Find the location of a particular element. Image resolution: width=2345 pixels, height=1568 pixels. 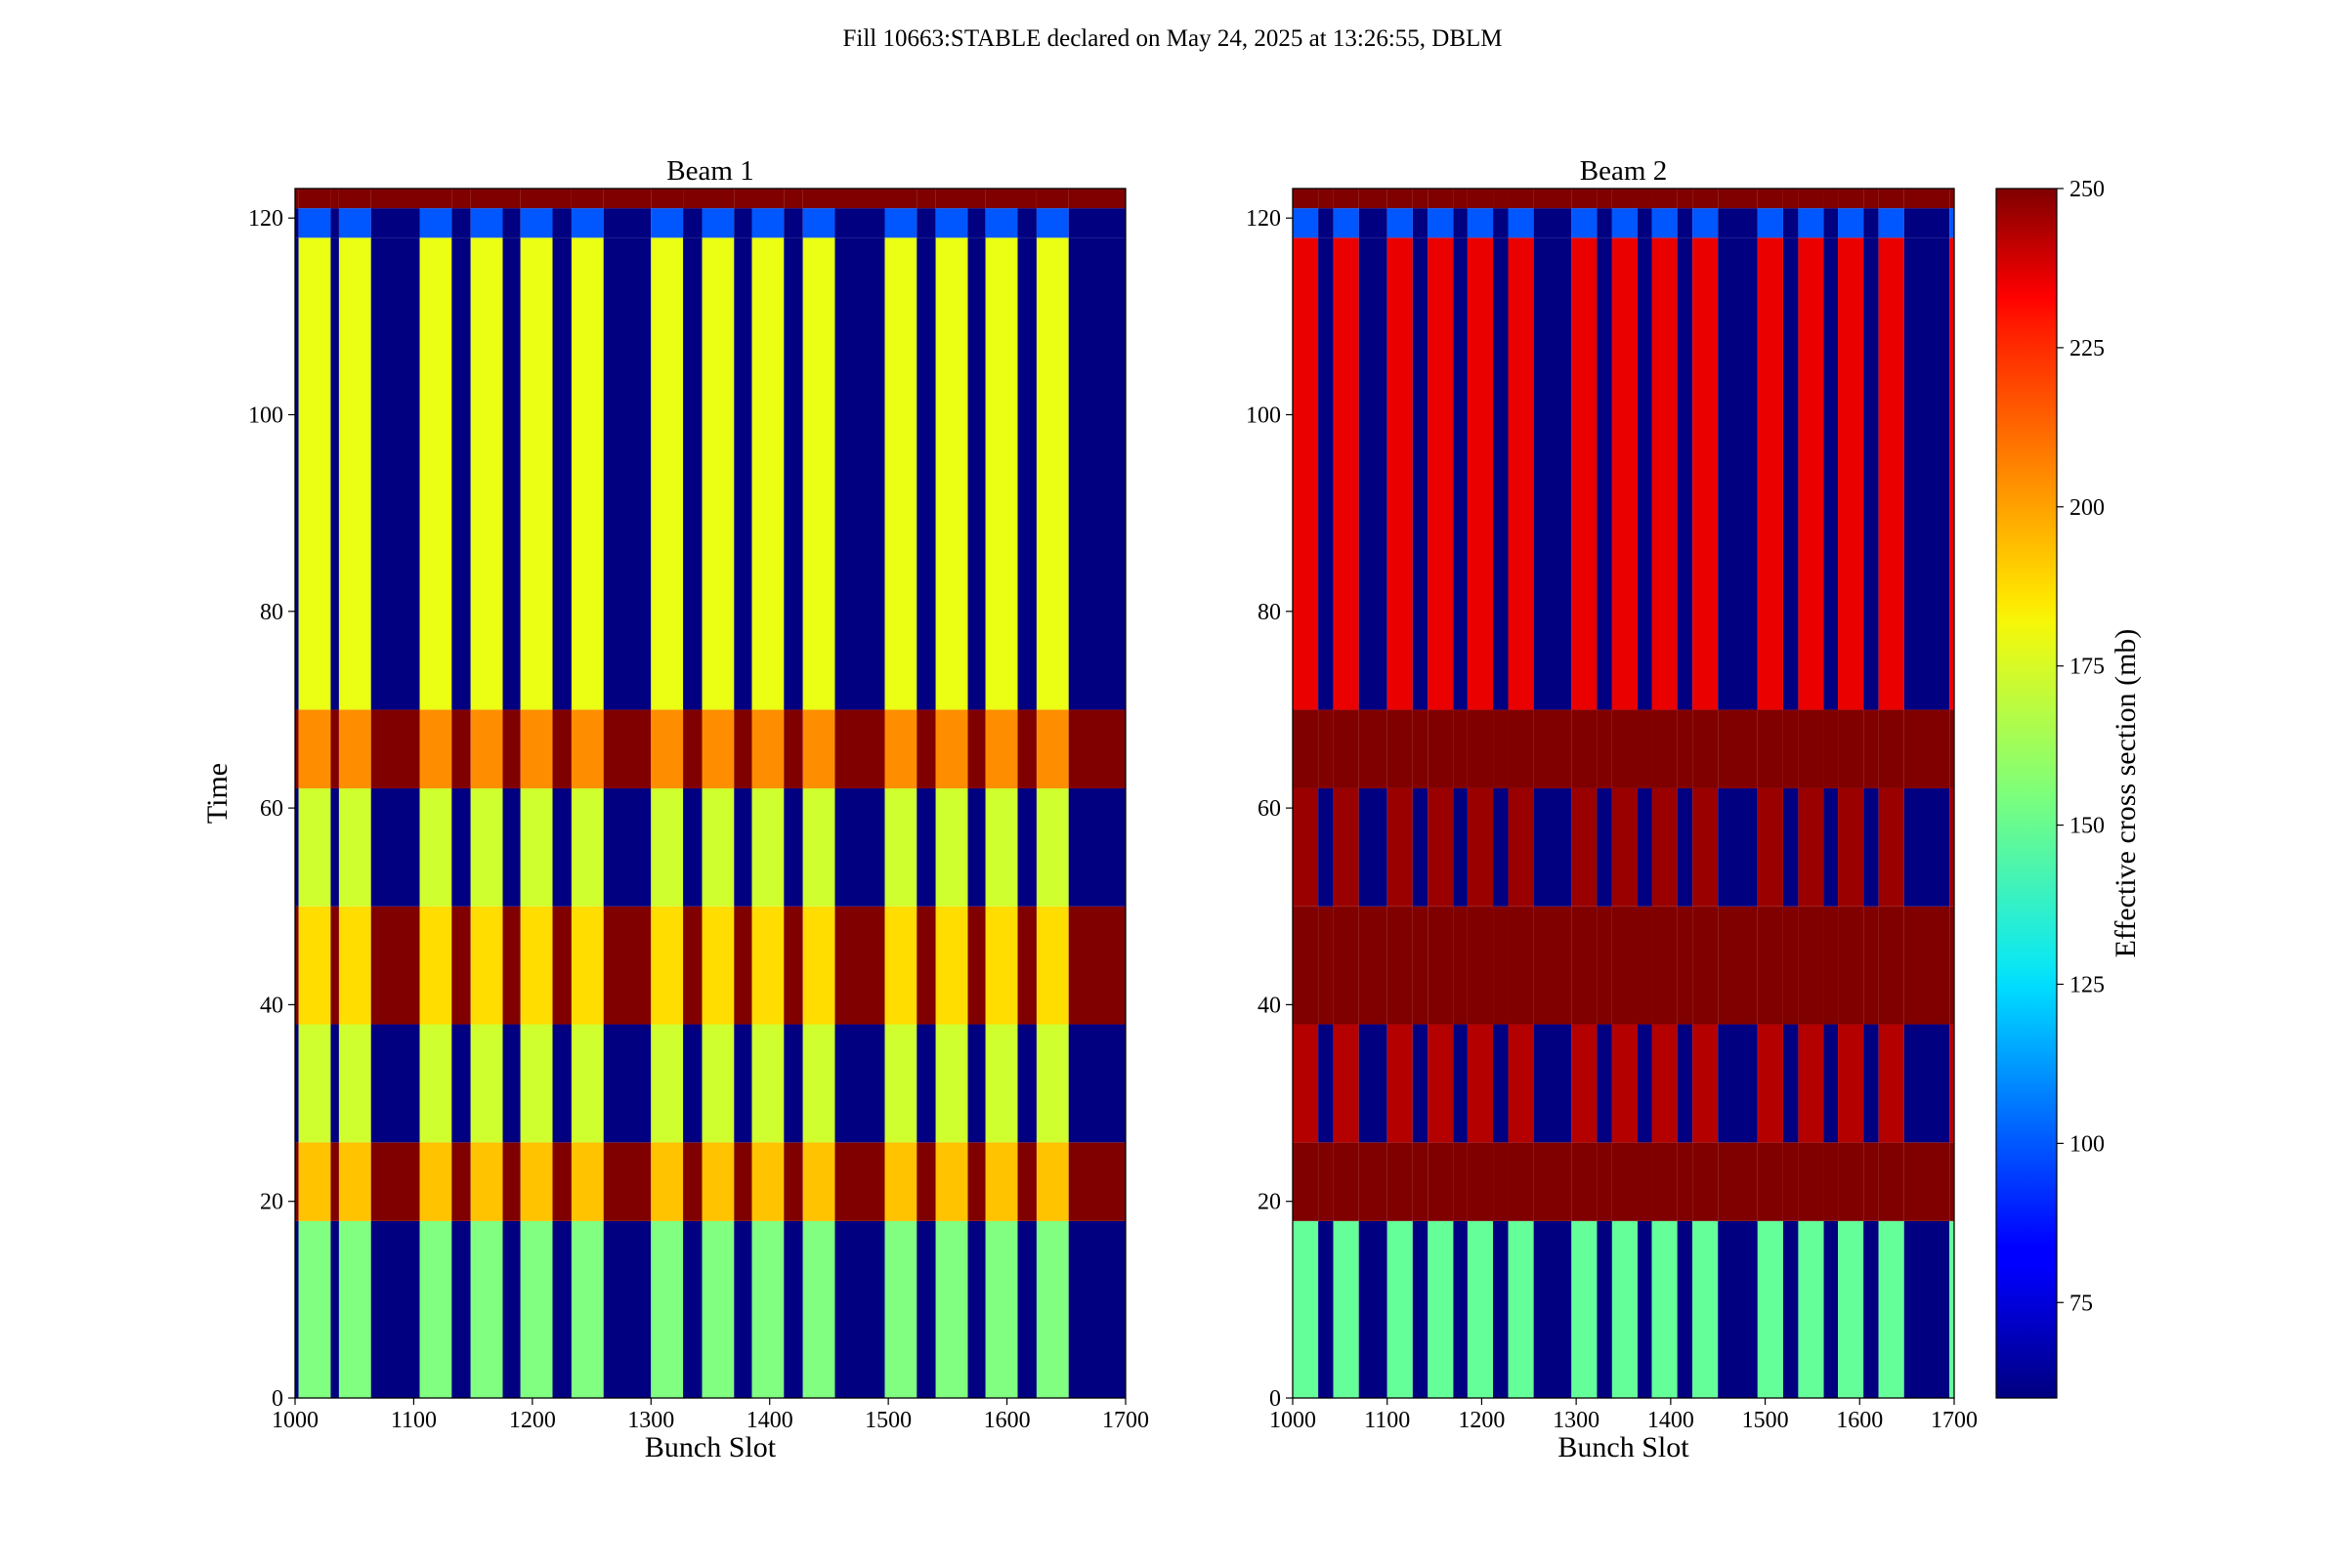

x-tick-label: 1400 is located at coordinates (769, 1420).